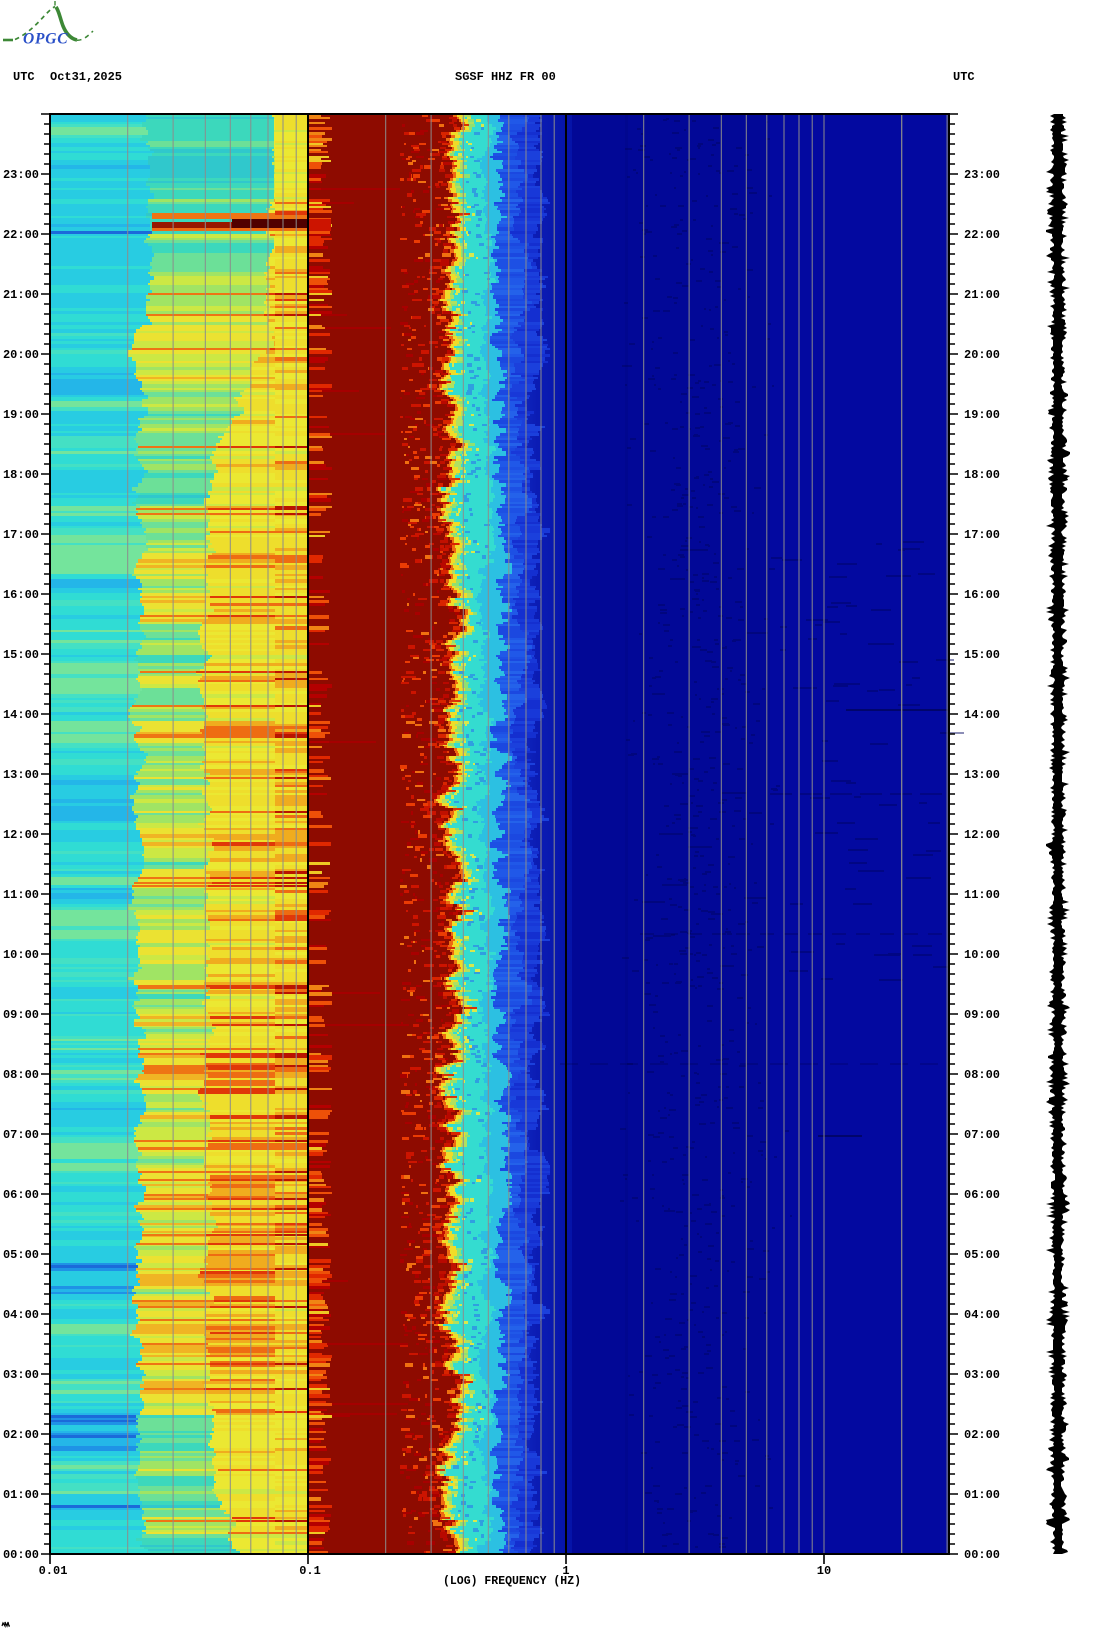 The image size is (1102, 1639). Describe the element at coordinates (86, 77) in the screenshot. I see `svg-text: Oct31,2025` at that location.